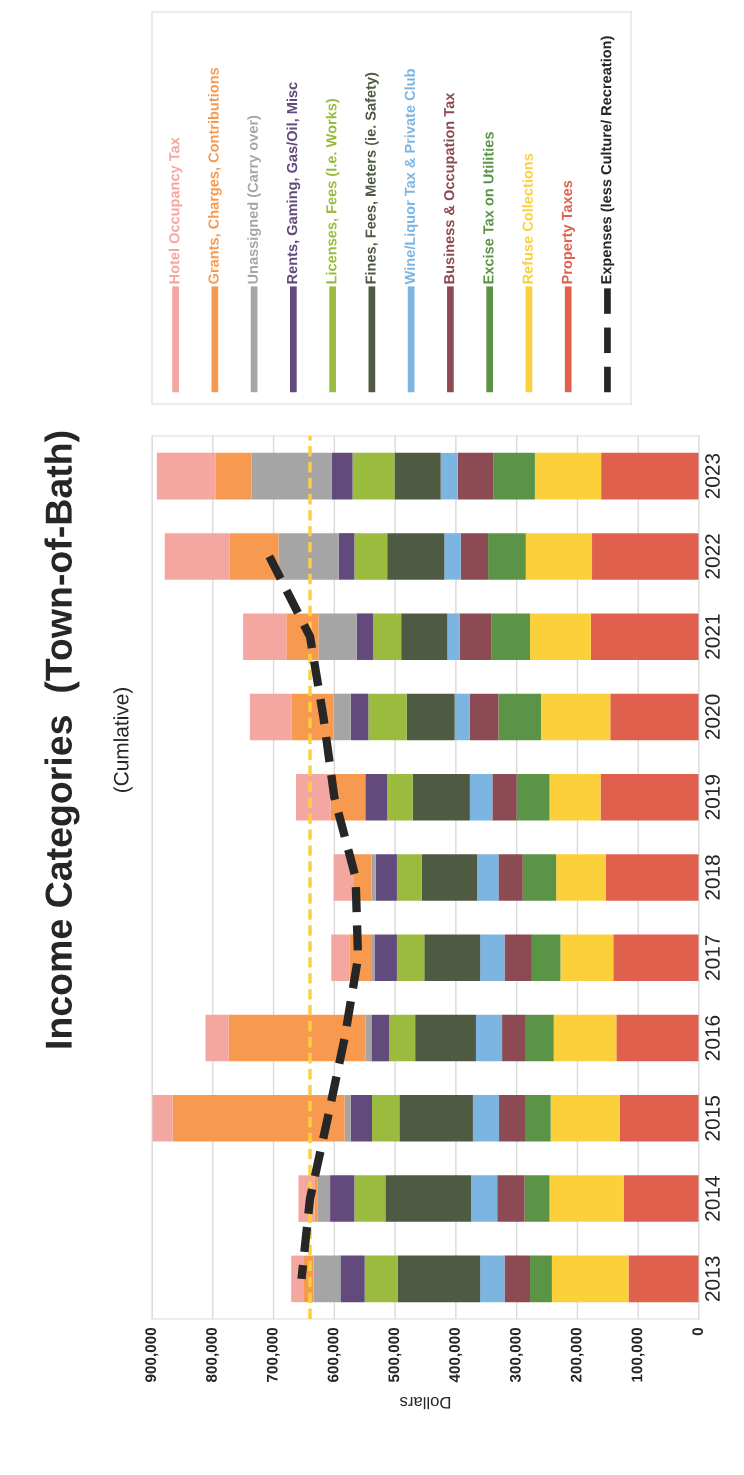  I want to click on text: Refuse Collections, so click(527, 218).